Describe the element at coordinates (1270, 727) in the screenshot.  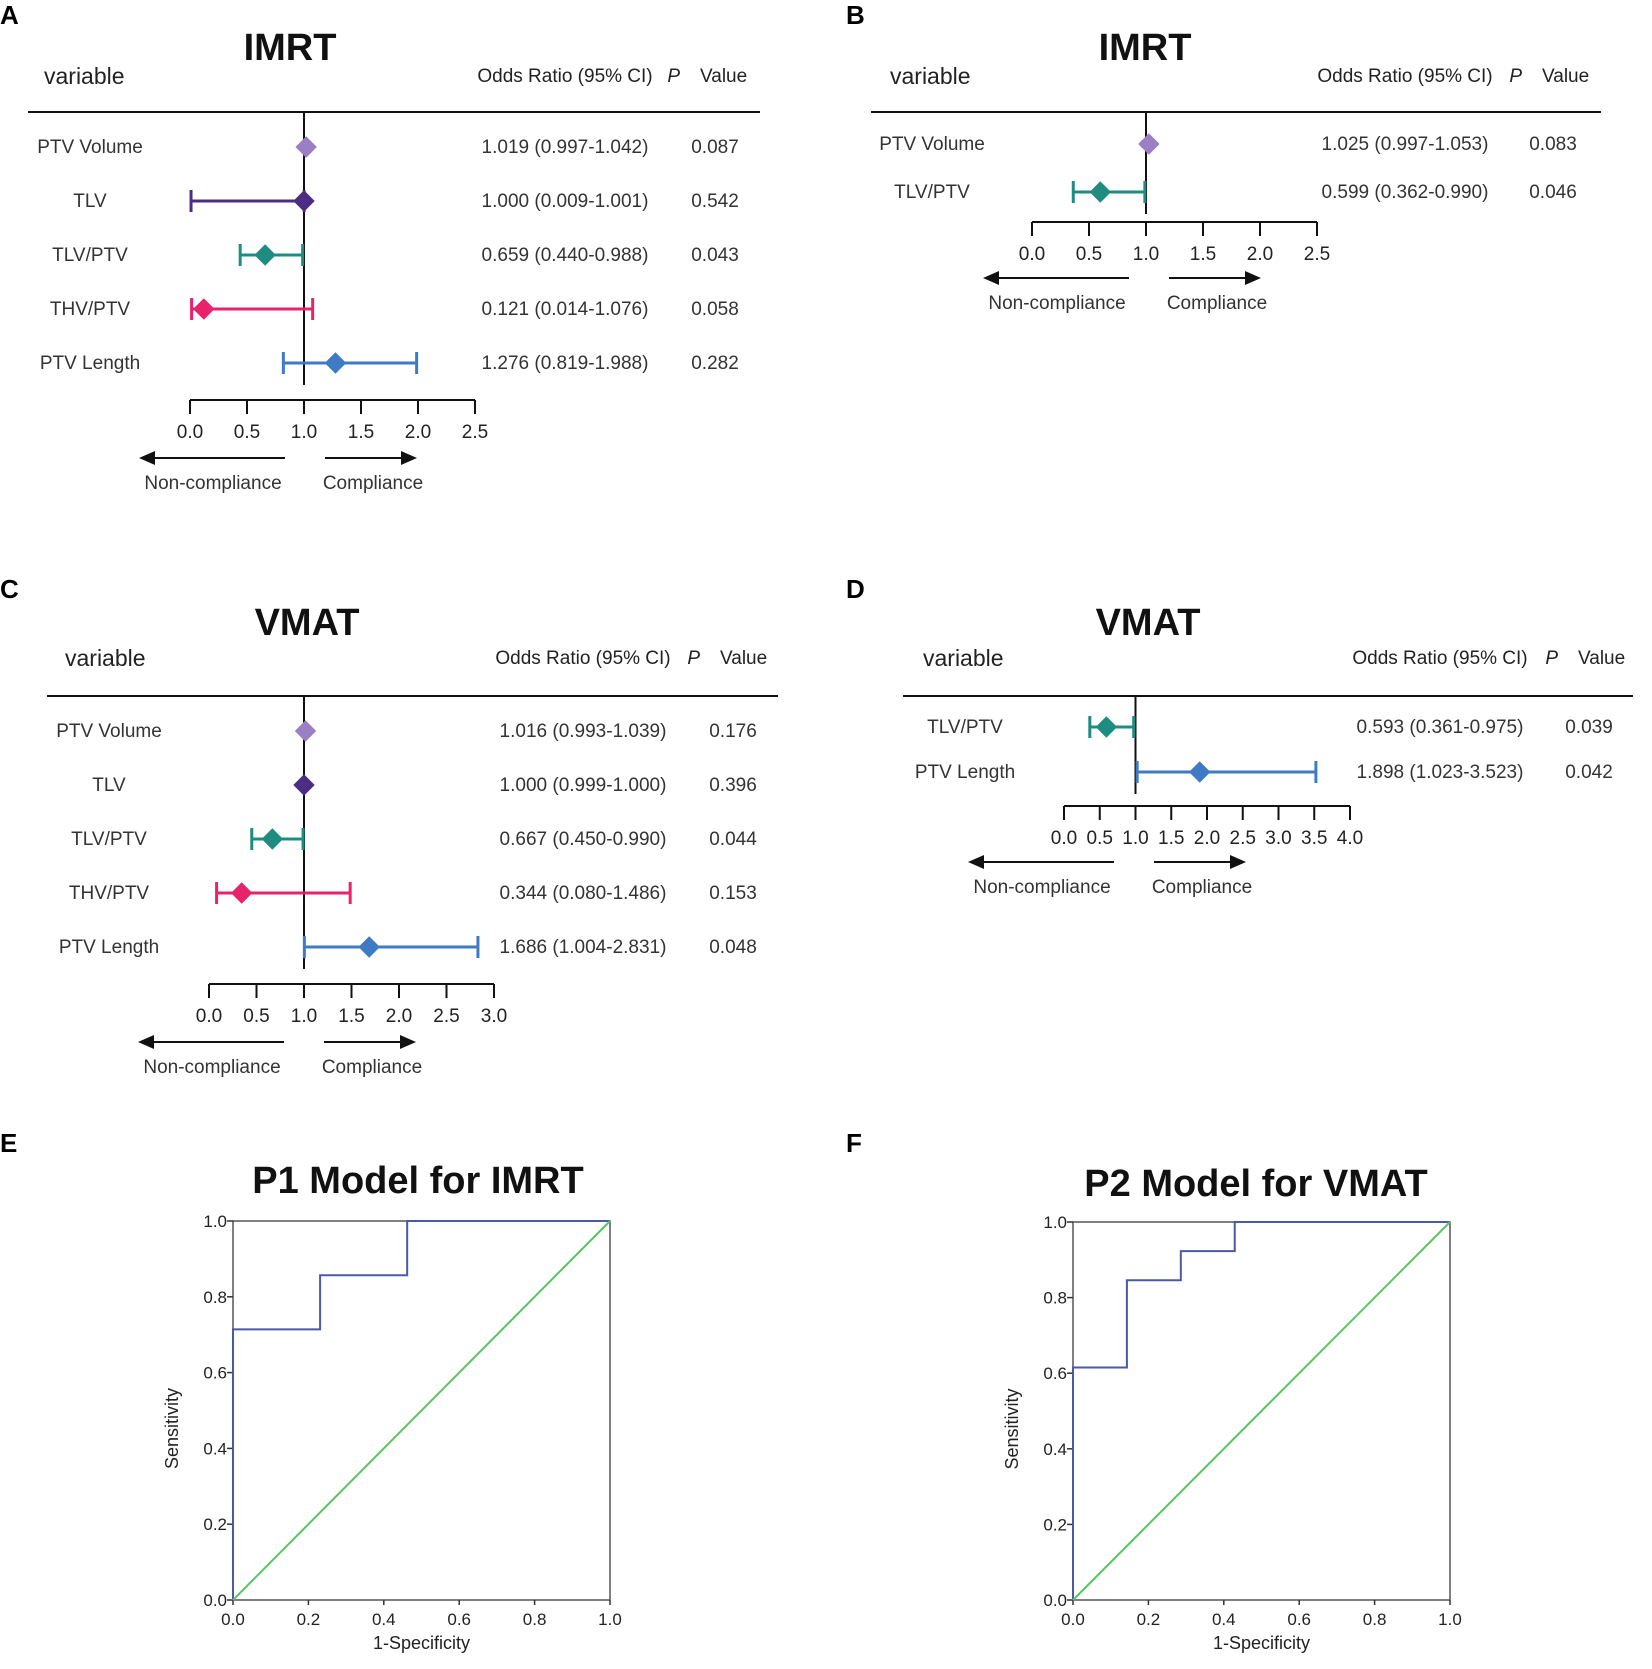
I see `forest-row-tlv-ptv: TLV/PTV 0.593 (0.361-0.975) 0.039` at that location.